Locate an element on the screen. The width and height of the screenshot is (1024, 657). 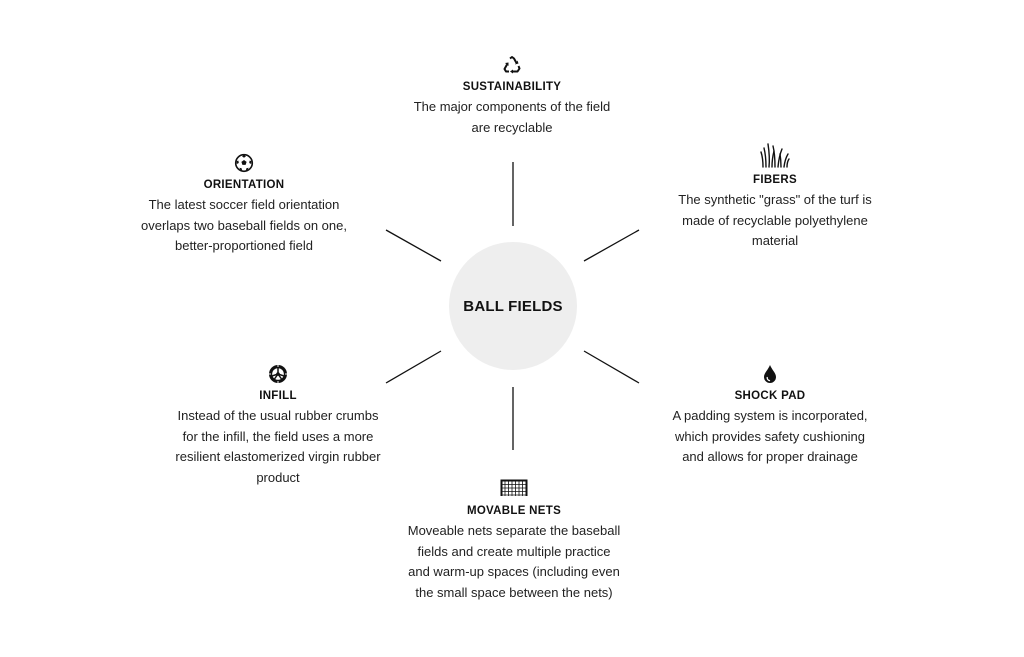
grass-icon is located at coordinates (775, 155).